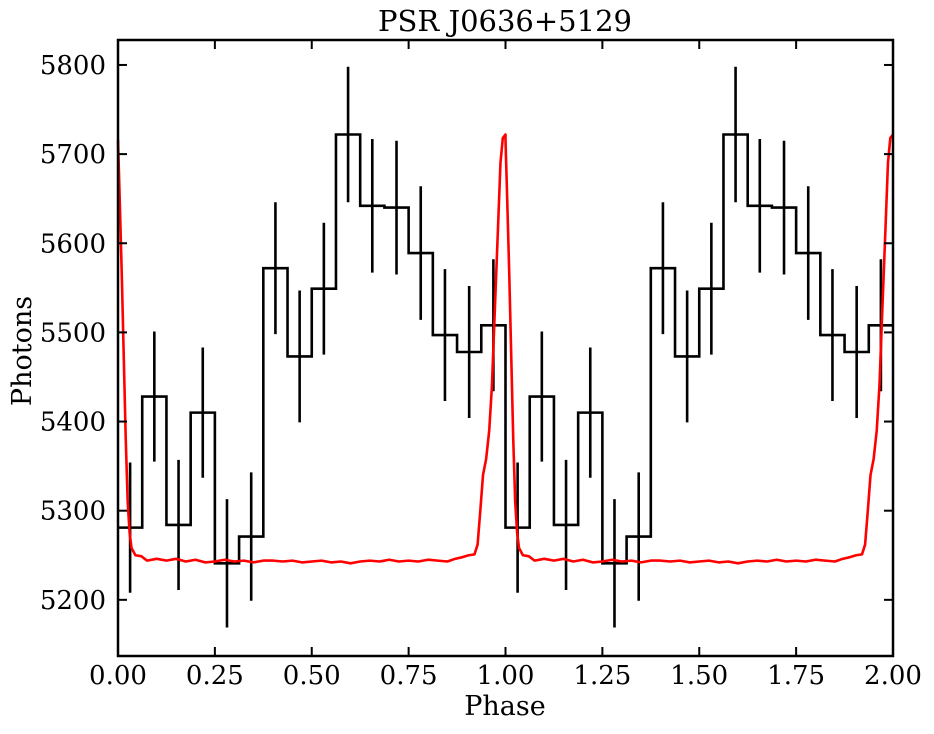 The width and height of the screenshot is (934, 734). I want to click on x-tick-label: 1.25, so click(602, 676).